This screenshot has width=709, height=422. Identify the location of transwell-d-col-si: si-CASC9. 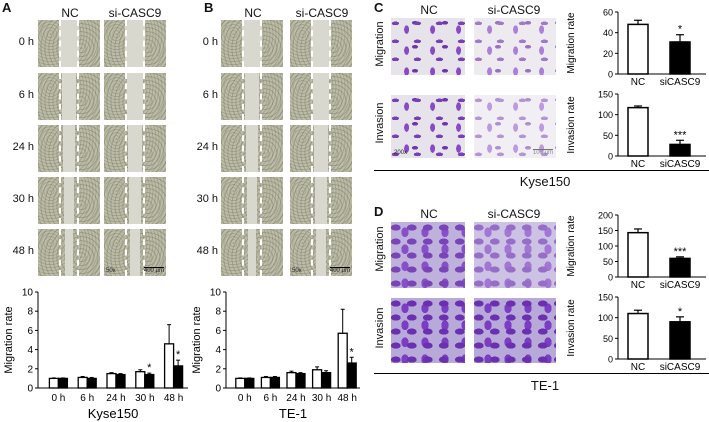
(514, 214).